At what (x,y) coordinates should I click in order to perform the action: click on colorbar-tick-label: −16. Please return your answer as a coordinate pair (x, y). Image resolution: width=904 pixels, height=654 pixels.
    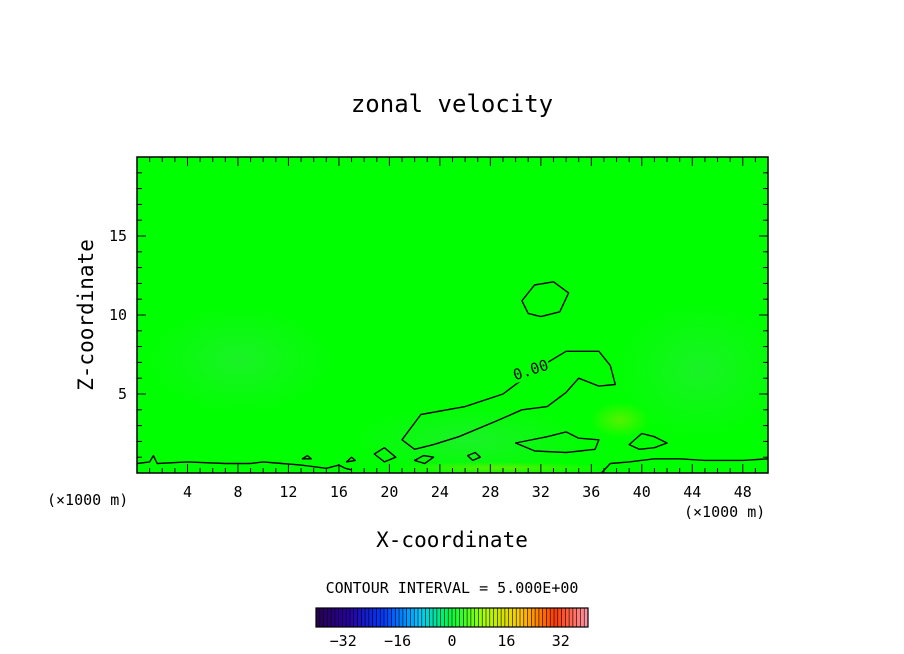
    Looking at the image, I should click on (397, 641).